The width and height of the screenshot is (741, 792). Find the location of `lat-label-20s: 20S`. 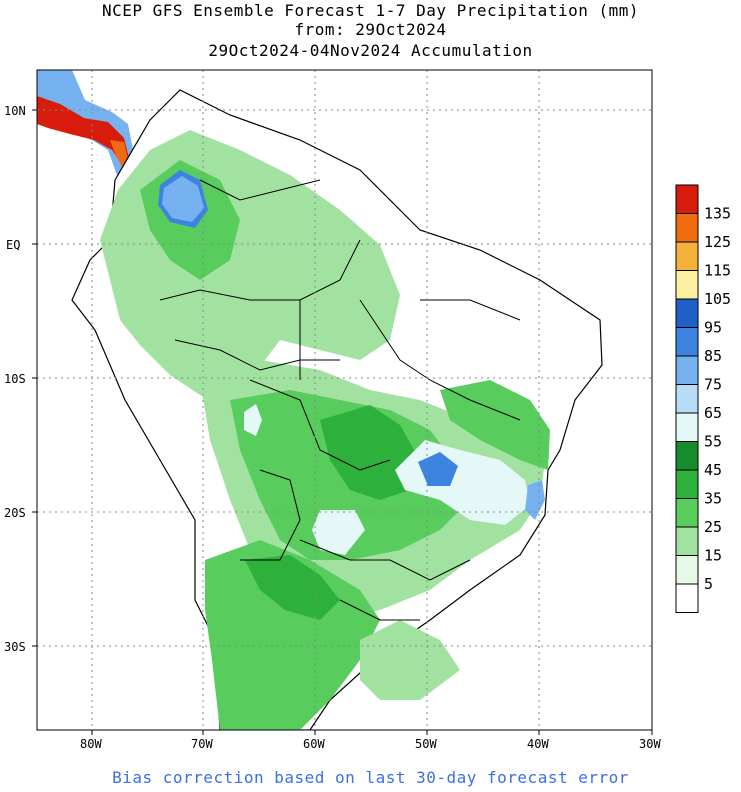

lat-label-20s: 20S is located at coordinates (15, 513).